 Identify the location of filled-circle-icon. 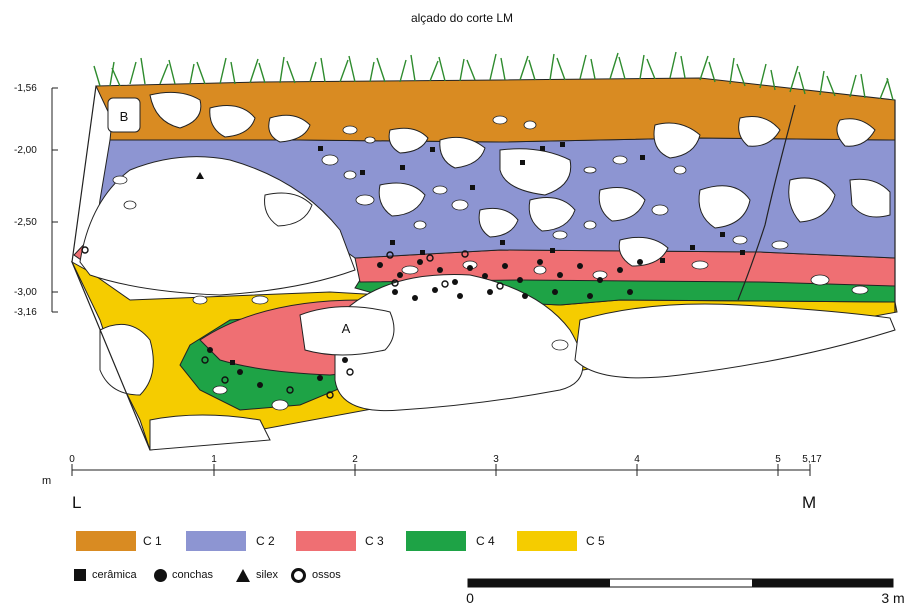
(160, 575).